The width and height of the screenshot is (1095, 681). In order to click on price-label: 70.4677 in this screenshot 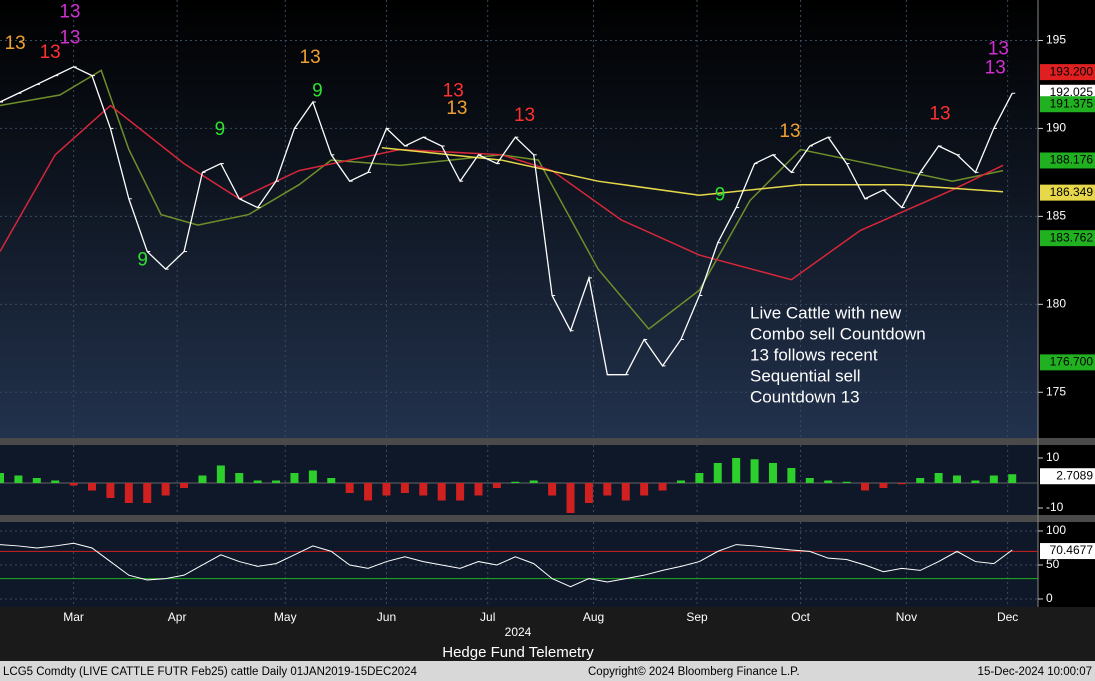, I will do `click(1072, 550)`.